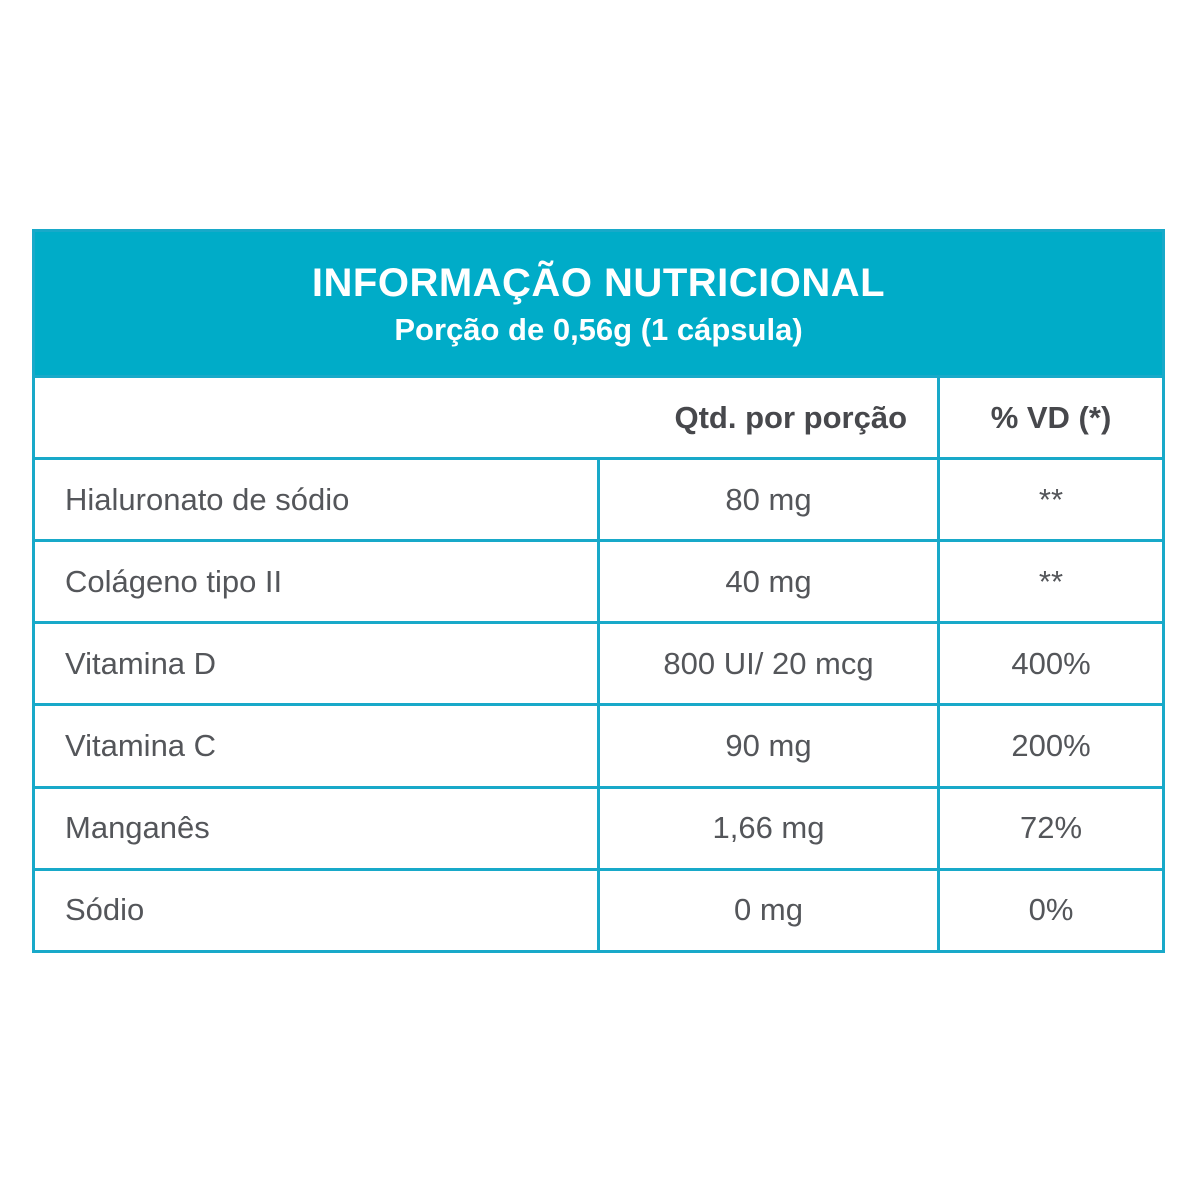 This screenshot has width=1200, height=1200. Describe the element at coordinates (768, 828) in the screenshot. I see `nutrient-qty: 1,66 mg` at that location.